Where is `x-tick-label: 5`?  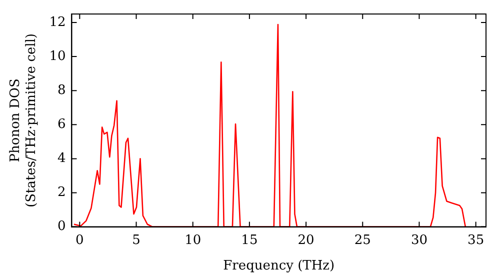
x-tick-label: 5 is located at coordinates (136, 240).